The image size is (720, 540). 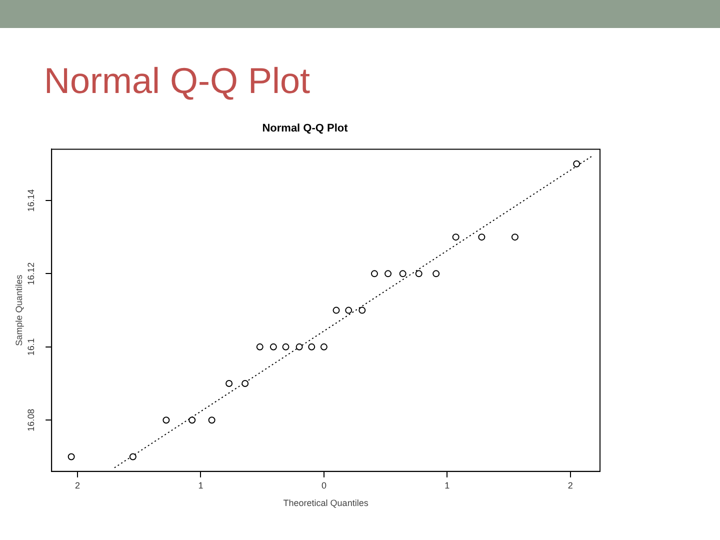 What do you see at coordinates (31, 347) in the screenshot?
I see `y-tick-label: 16.1` at bounding box center [31, 347].